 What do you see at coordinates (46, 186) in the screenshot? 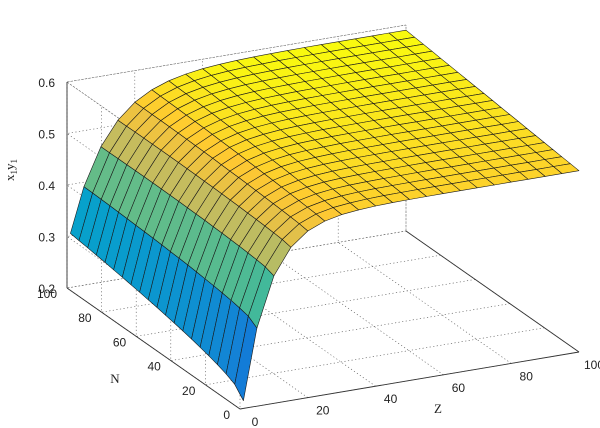
I see `tick-label: 0.4` at bounding box center [46, 186].